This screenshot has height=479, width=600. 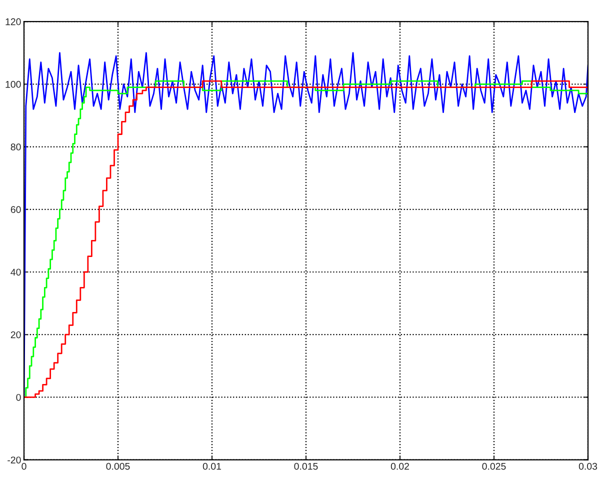 What do you see at coordinates (15, 334) in the screenshot?
I see `y-tick-label: 20` at bounding box center [15, 334].